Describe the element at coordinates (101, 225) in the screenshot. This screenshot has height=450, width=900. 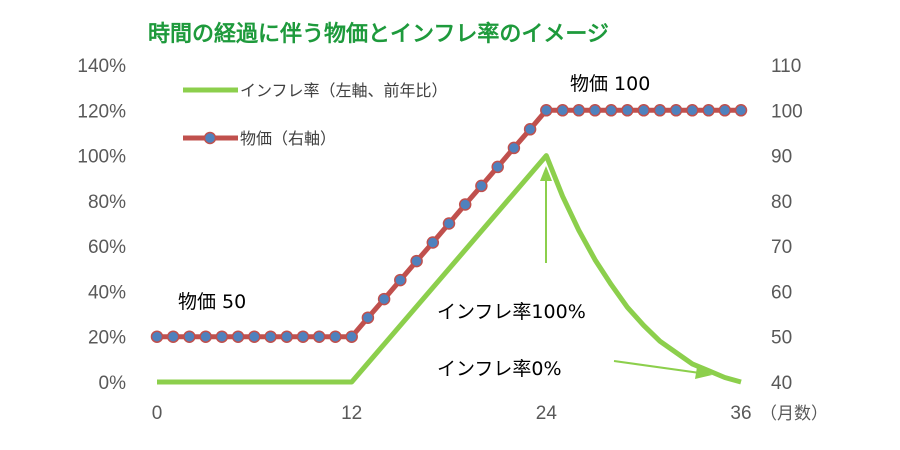
I see `left-axis-ticks: 0% 20% 40% 60% 80% 100% 120% 140%` at that location.